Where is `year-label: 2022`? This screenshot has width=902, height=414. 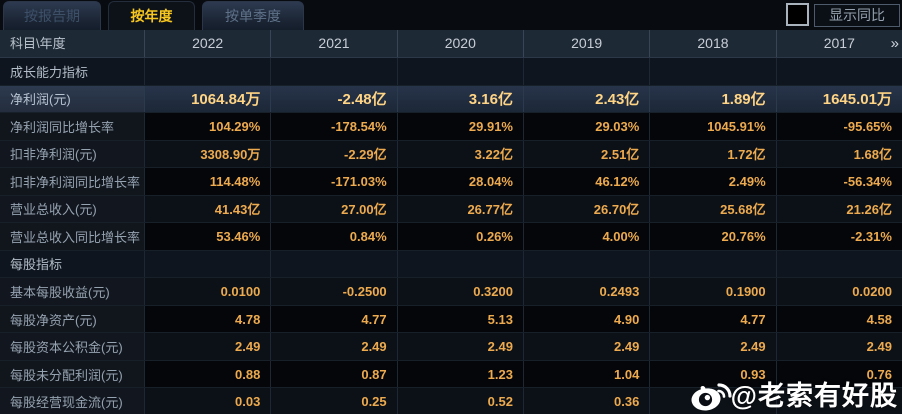
year-label: 2022 is located at coordinates (208, 43).